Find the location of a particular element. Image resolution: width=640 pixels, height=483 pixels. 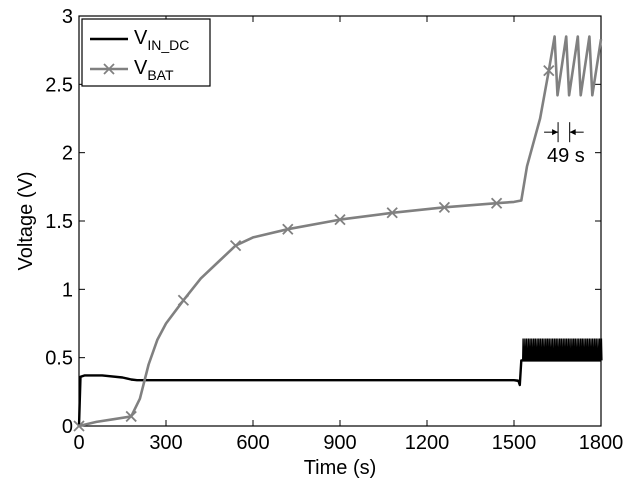

series-oscillation-v-in-dc is located at coordinates (562, 349).